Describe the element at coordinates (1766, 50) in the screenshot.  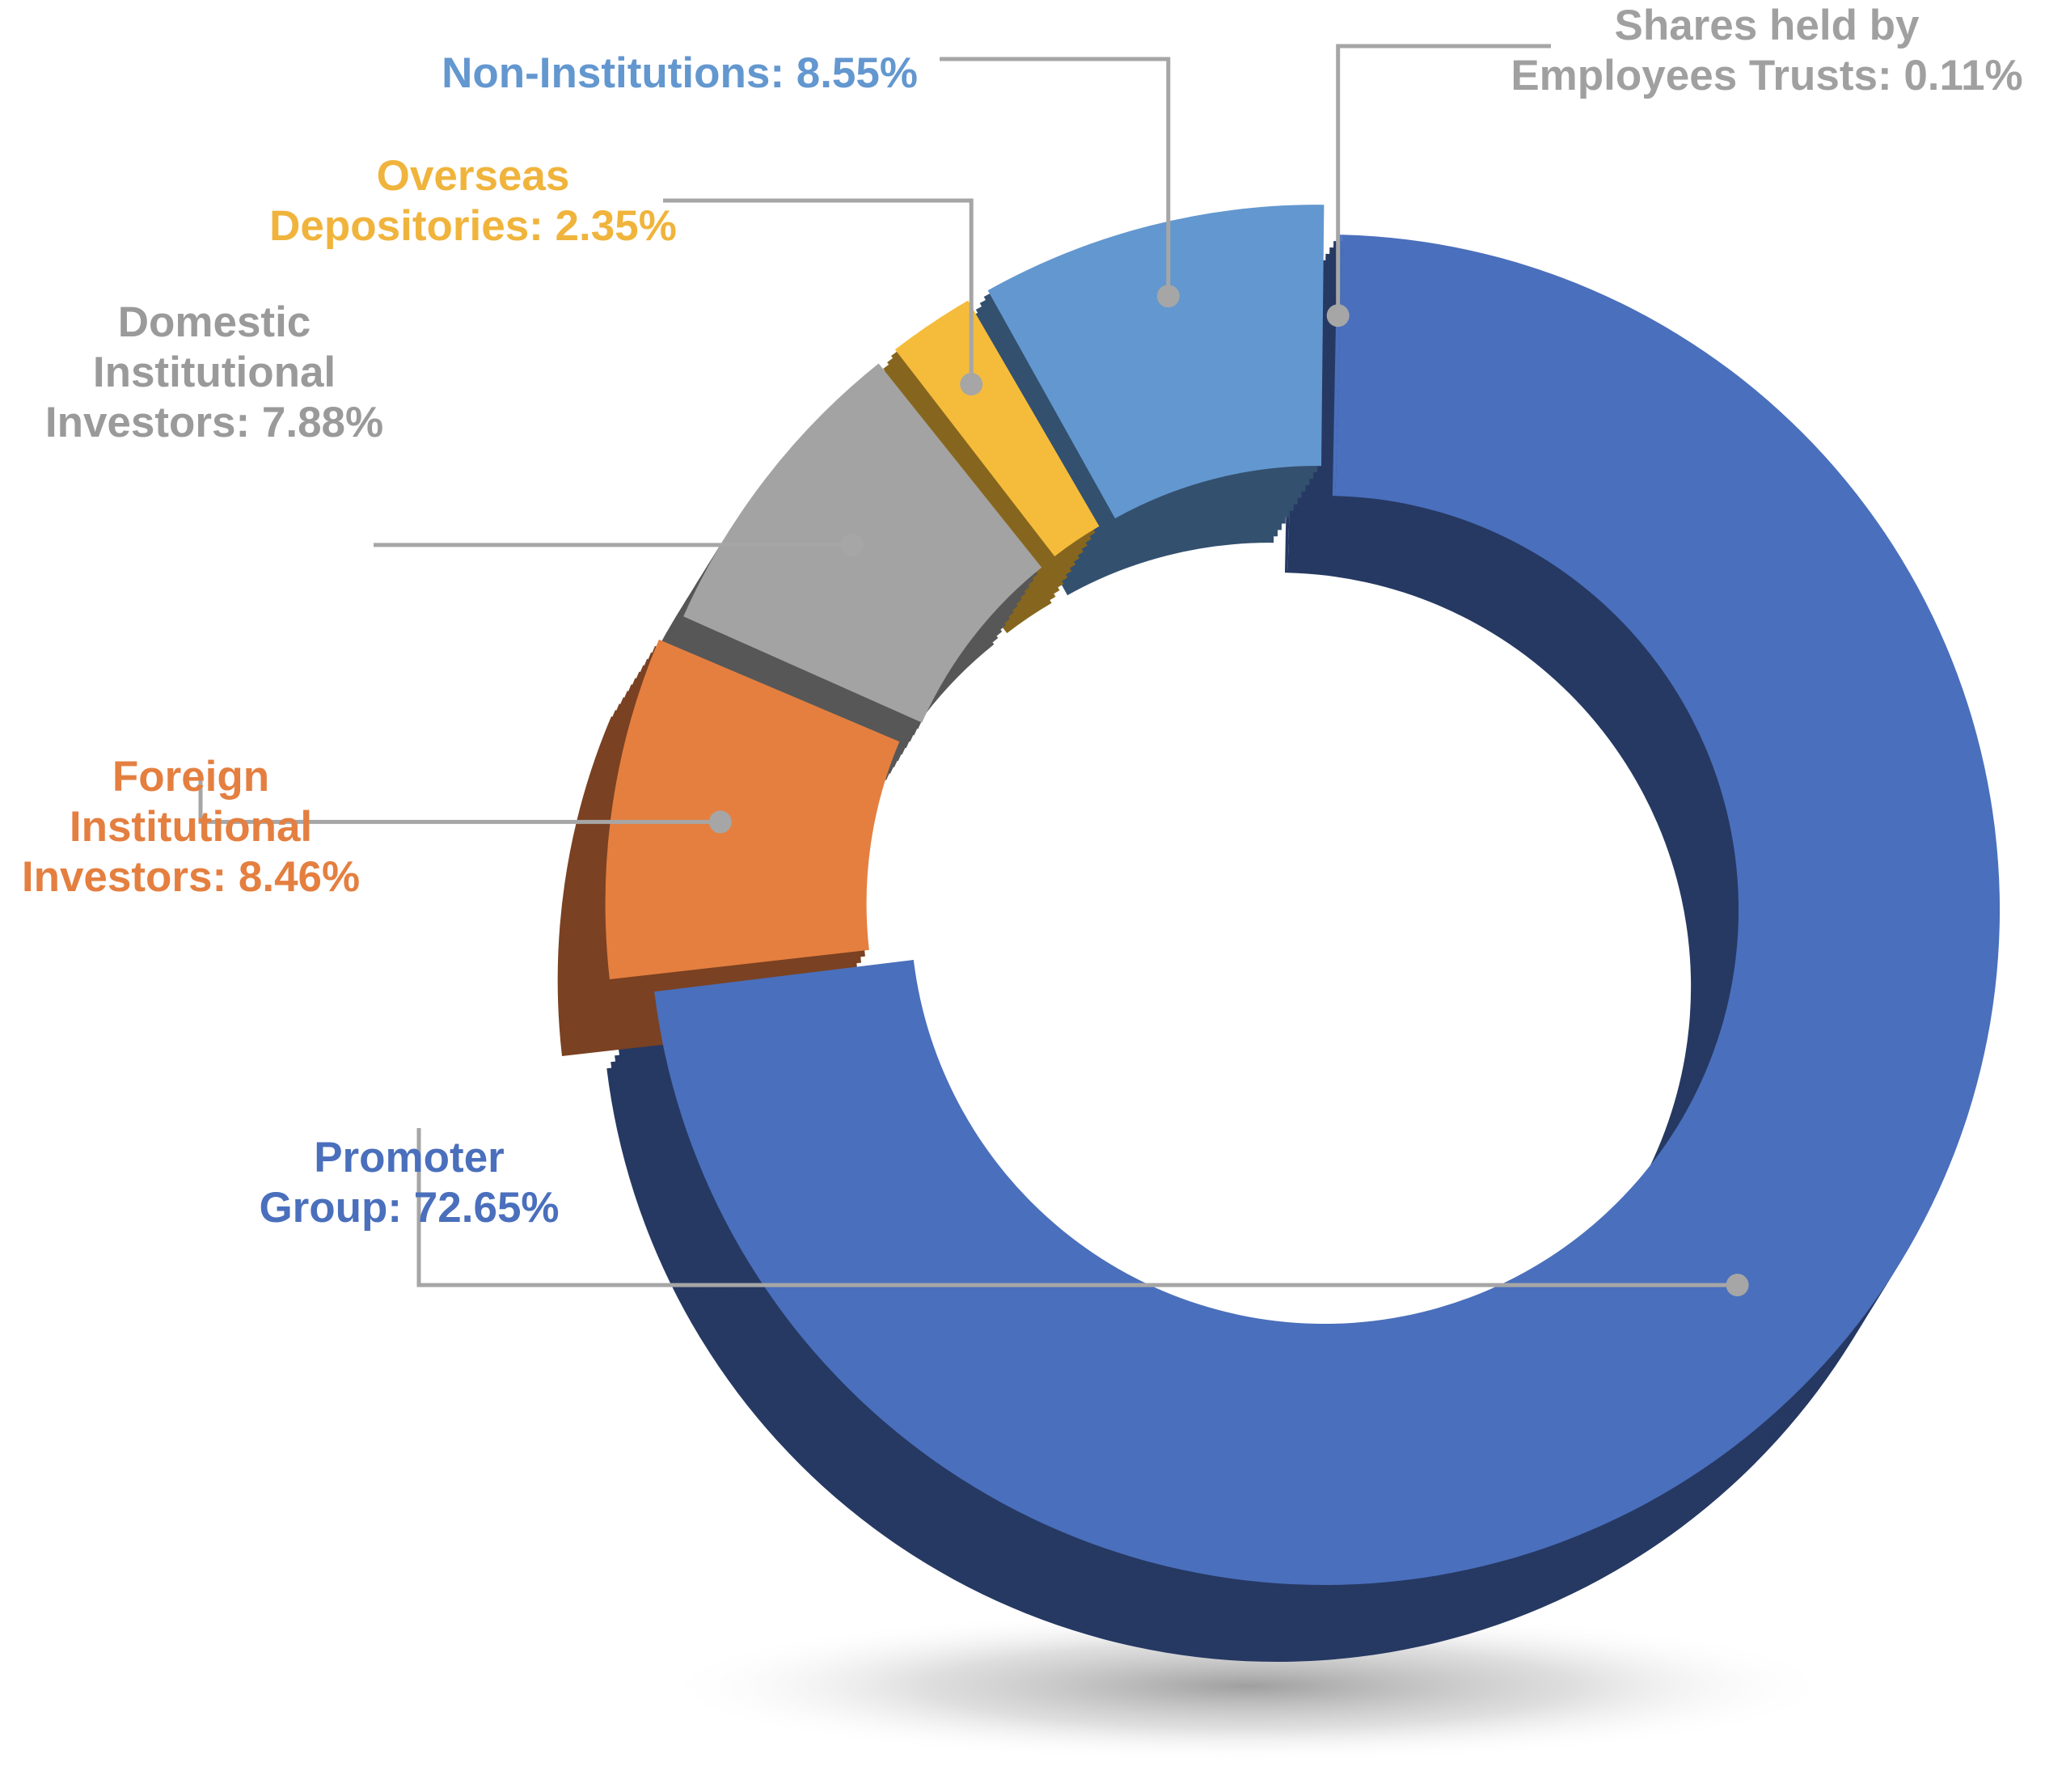
I see `data-label-shares-held-by-employees-trusts: Shares held by Employees Trusts: 0.11%` at that location.